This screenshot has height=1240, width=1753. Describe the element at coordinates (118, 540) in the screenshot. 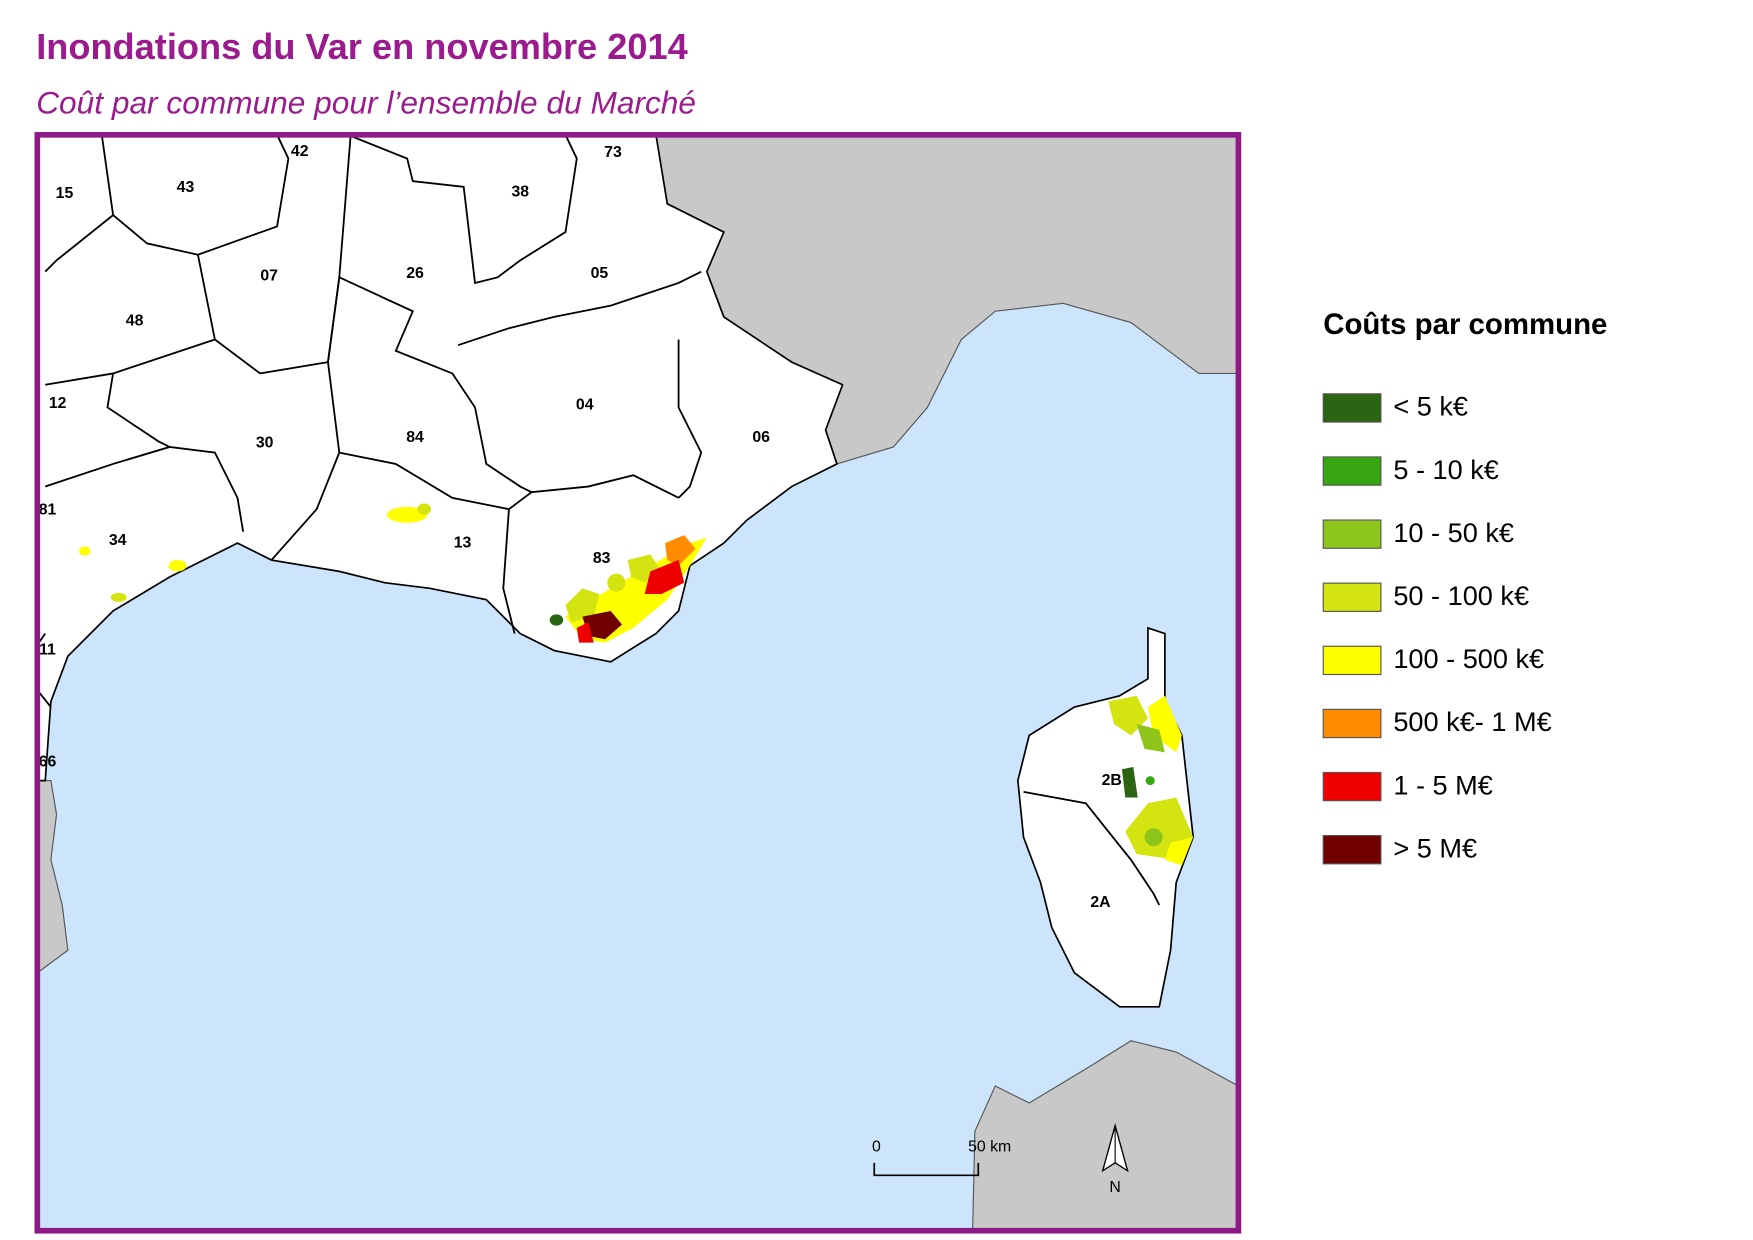

I see `dep-label: 34` at that location.